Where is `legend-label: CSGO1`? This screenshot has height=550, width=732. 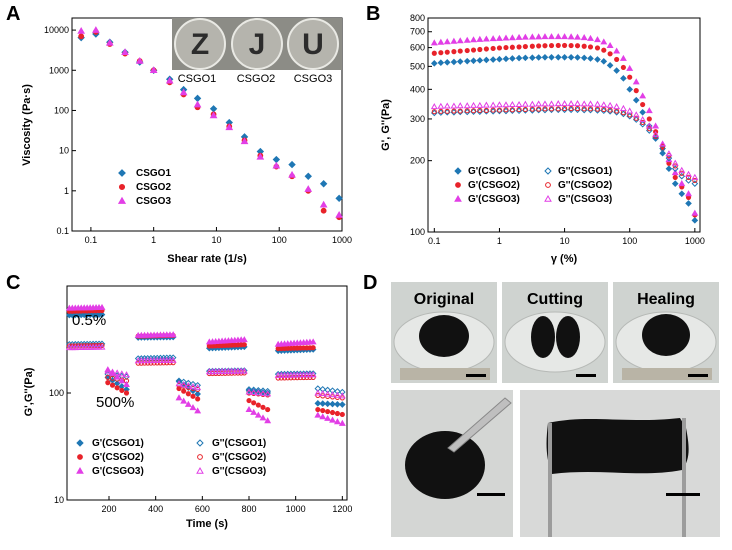
legend-label: CSGO1 is located at coordinates (153, 173).